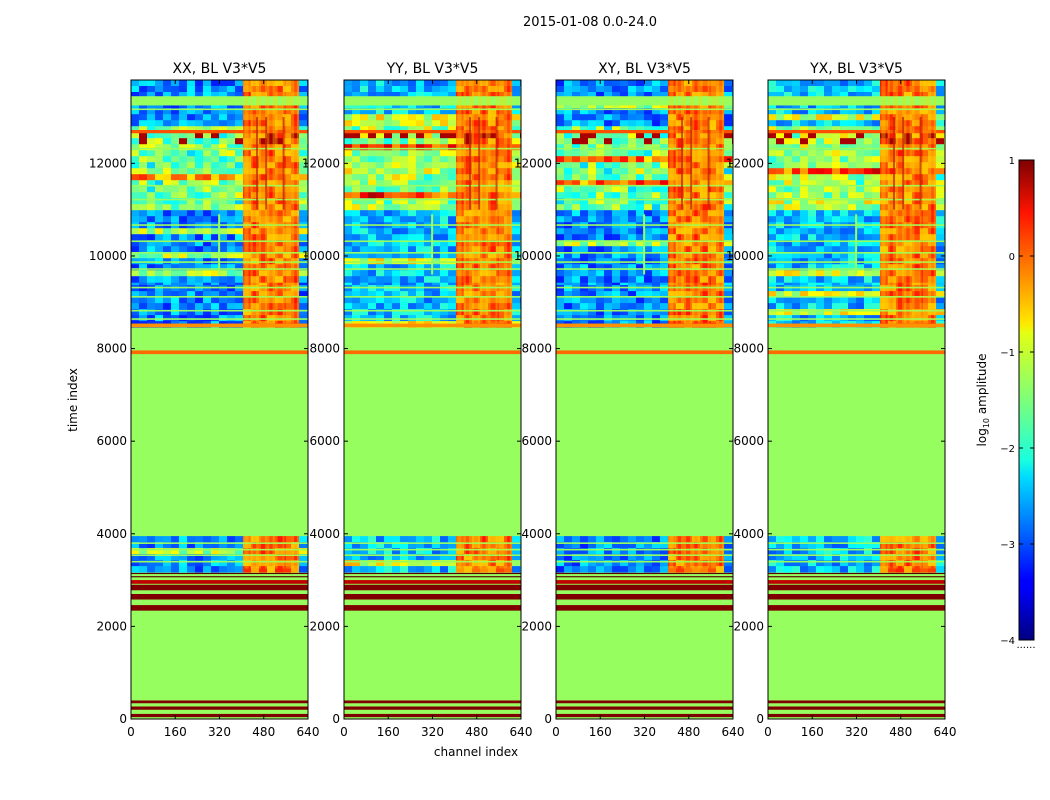  I want to click on panel-title: XX, BL V3*V5, so click(220, 69).